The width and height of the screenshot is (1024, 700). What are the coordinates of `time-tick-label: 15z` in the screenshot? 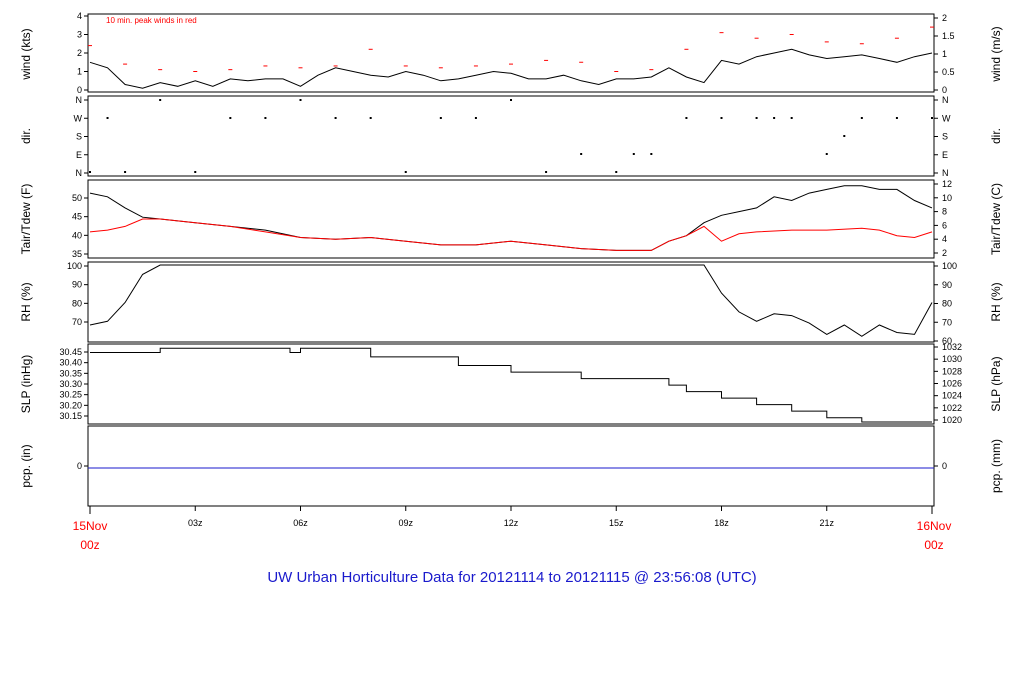 It's located at (616, 523).